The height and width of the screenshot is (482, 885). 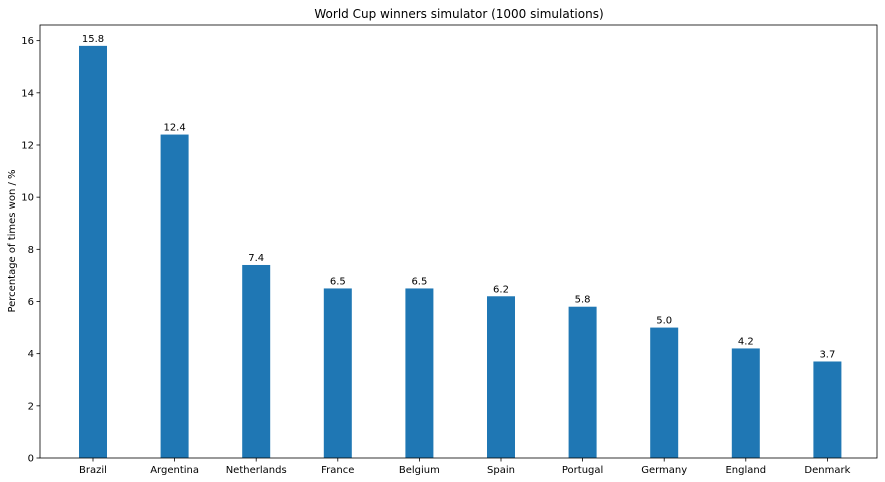 I want to click on y-tick-label: 16, so click(x=27, y=41).